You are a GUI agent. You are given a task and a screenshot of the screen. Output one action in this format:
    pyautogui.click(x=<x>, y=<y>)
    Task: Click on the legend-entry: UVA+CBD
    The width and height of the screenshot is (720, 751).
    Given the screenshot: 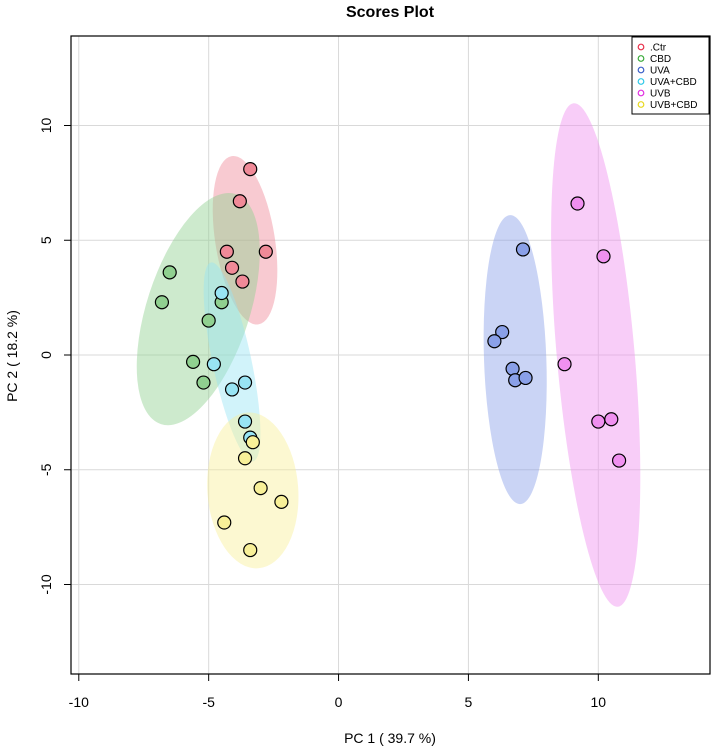 What is the action you would take?
    pyautogui.click(x=673, y=82)
    